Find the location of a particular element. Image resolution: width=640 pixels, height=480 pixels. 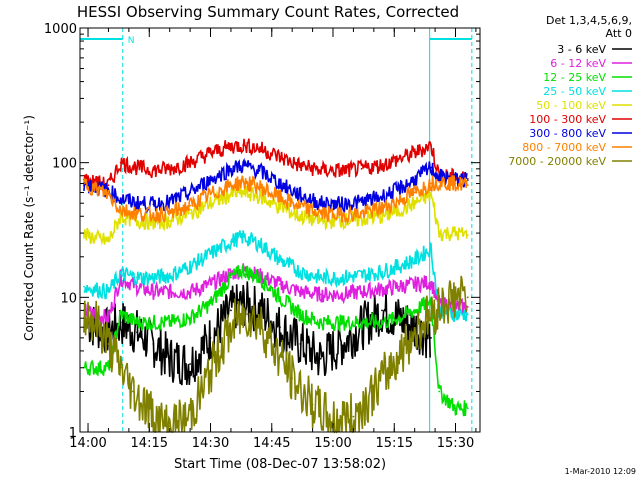

x-tick-label: 14:30 is located at coordinates (210, 443).